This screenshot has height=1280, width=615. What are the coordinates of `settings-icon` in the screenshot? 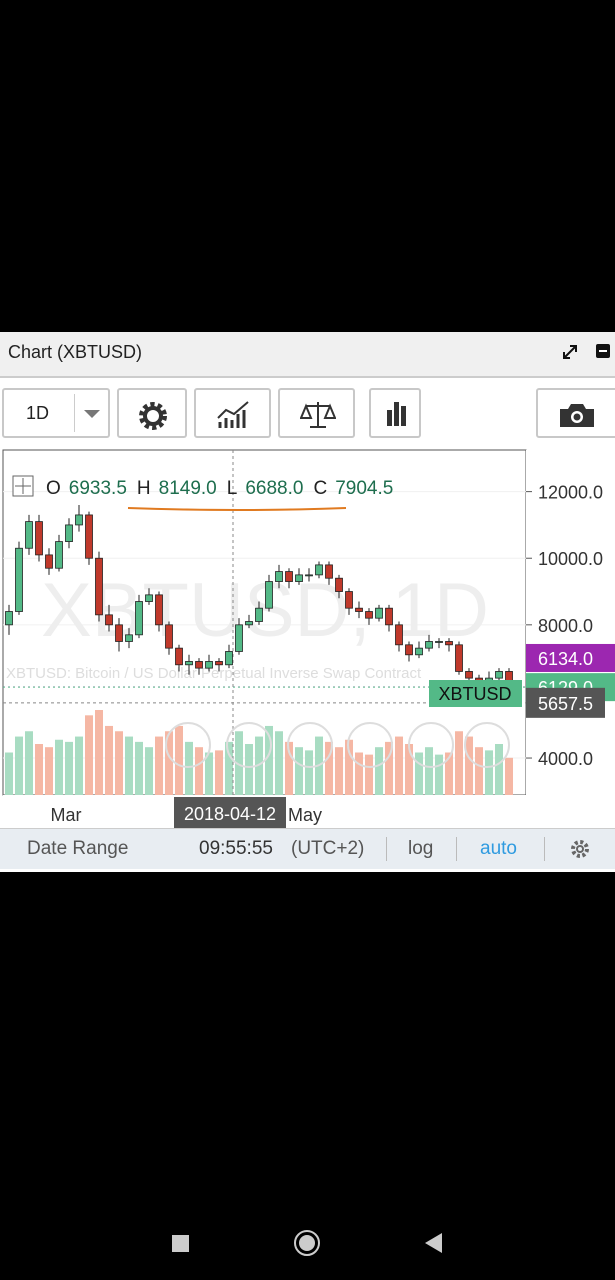 It's located at (580, 849).